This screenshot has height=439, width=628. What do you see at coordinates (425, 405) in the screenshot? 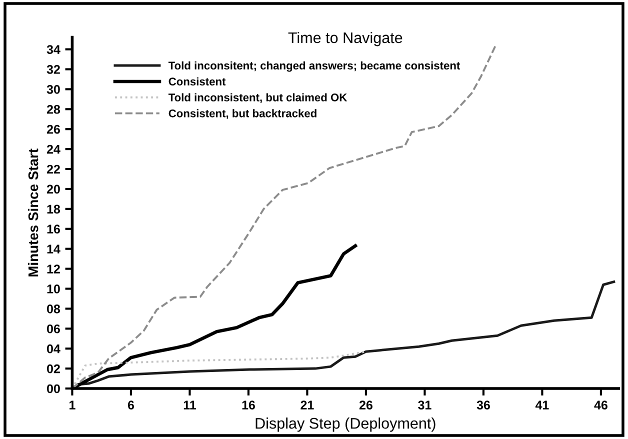
I see `x-tick-label: 31` at bounding box center [425, 405].